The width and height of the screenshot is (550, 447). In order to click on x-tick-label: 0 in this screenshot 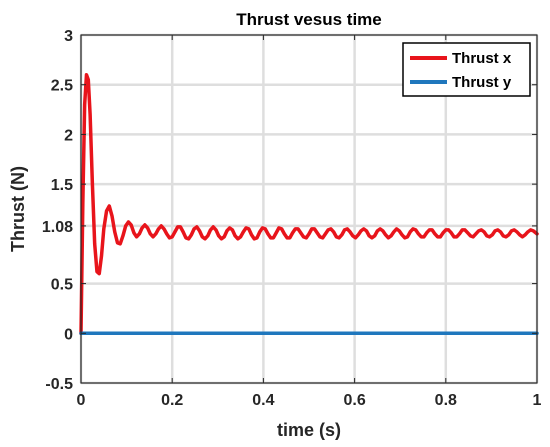, I will do `click(81, 400)`.